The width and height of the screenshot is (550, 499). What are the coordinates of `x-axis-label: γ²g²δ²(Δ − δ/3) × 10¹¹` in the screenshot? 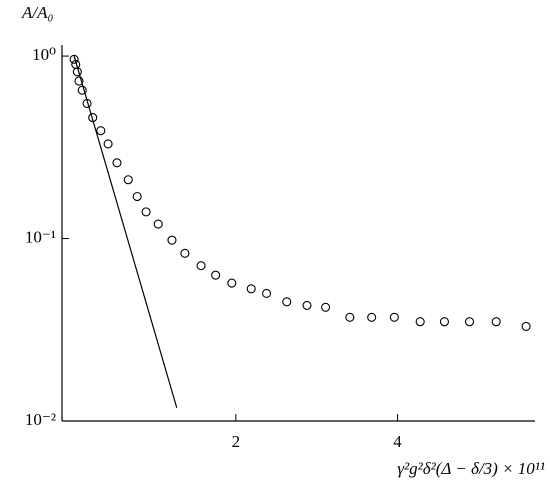 It's located at (471, 468).